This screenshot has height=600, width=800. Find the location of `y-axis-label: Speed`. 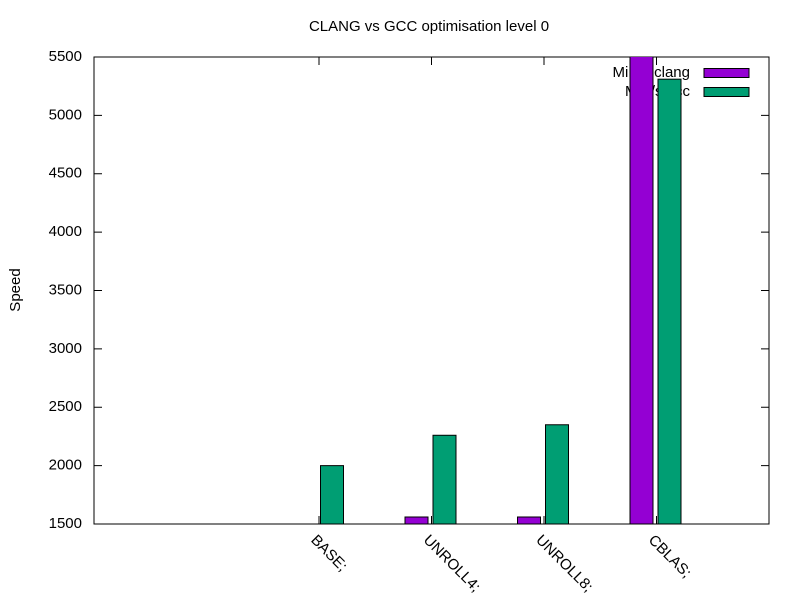

y-axis-label: Speed is located at coordinates (15, 289).